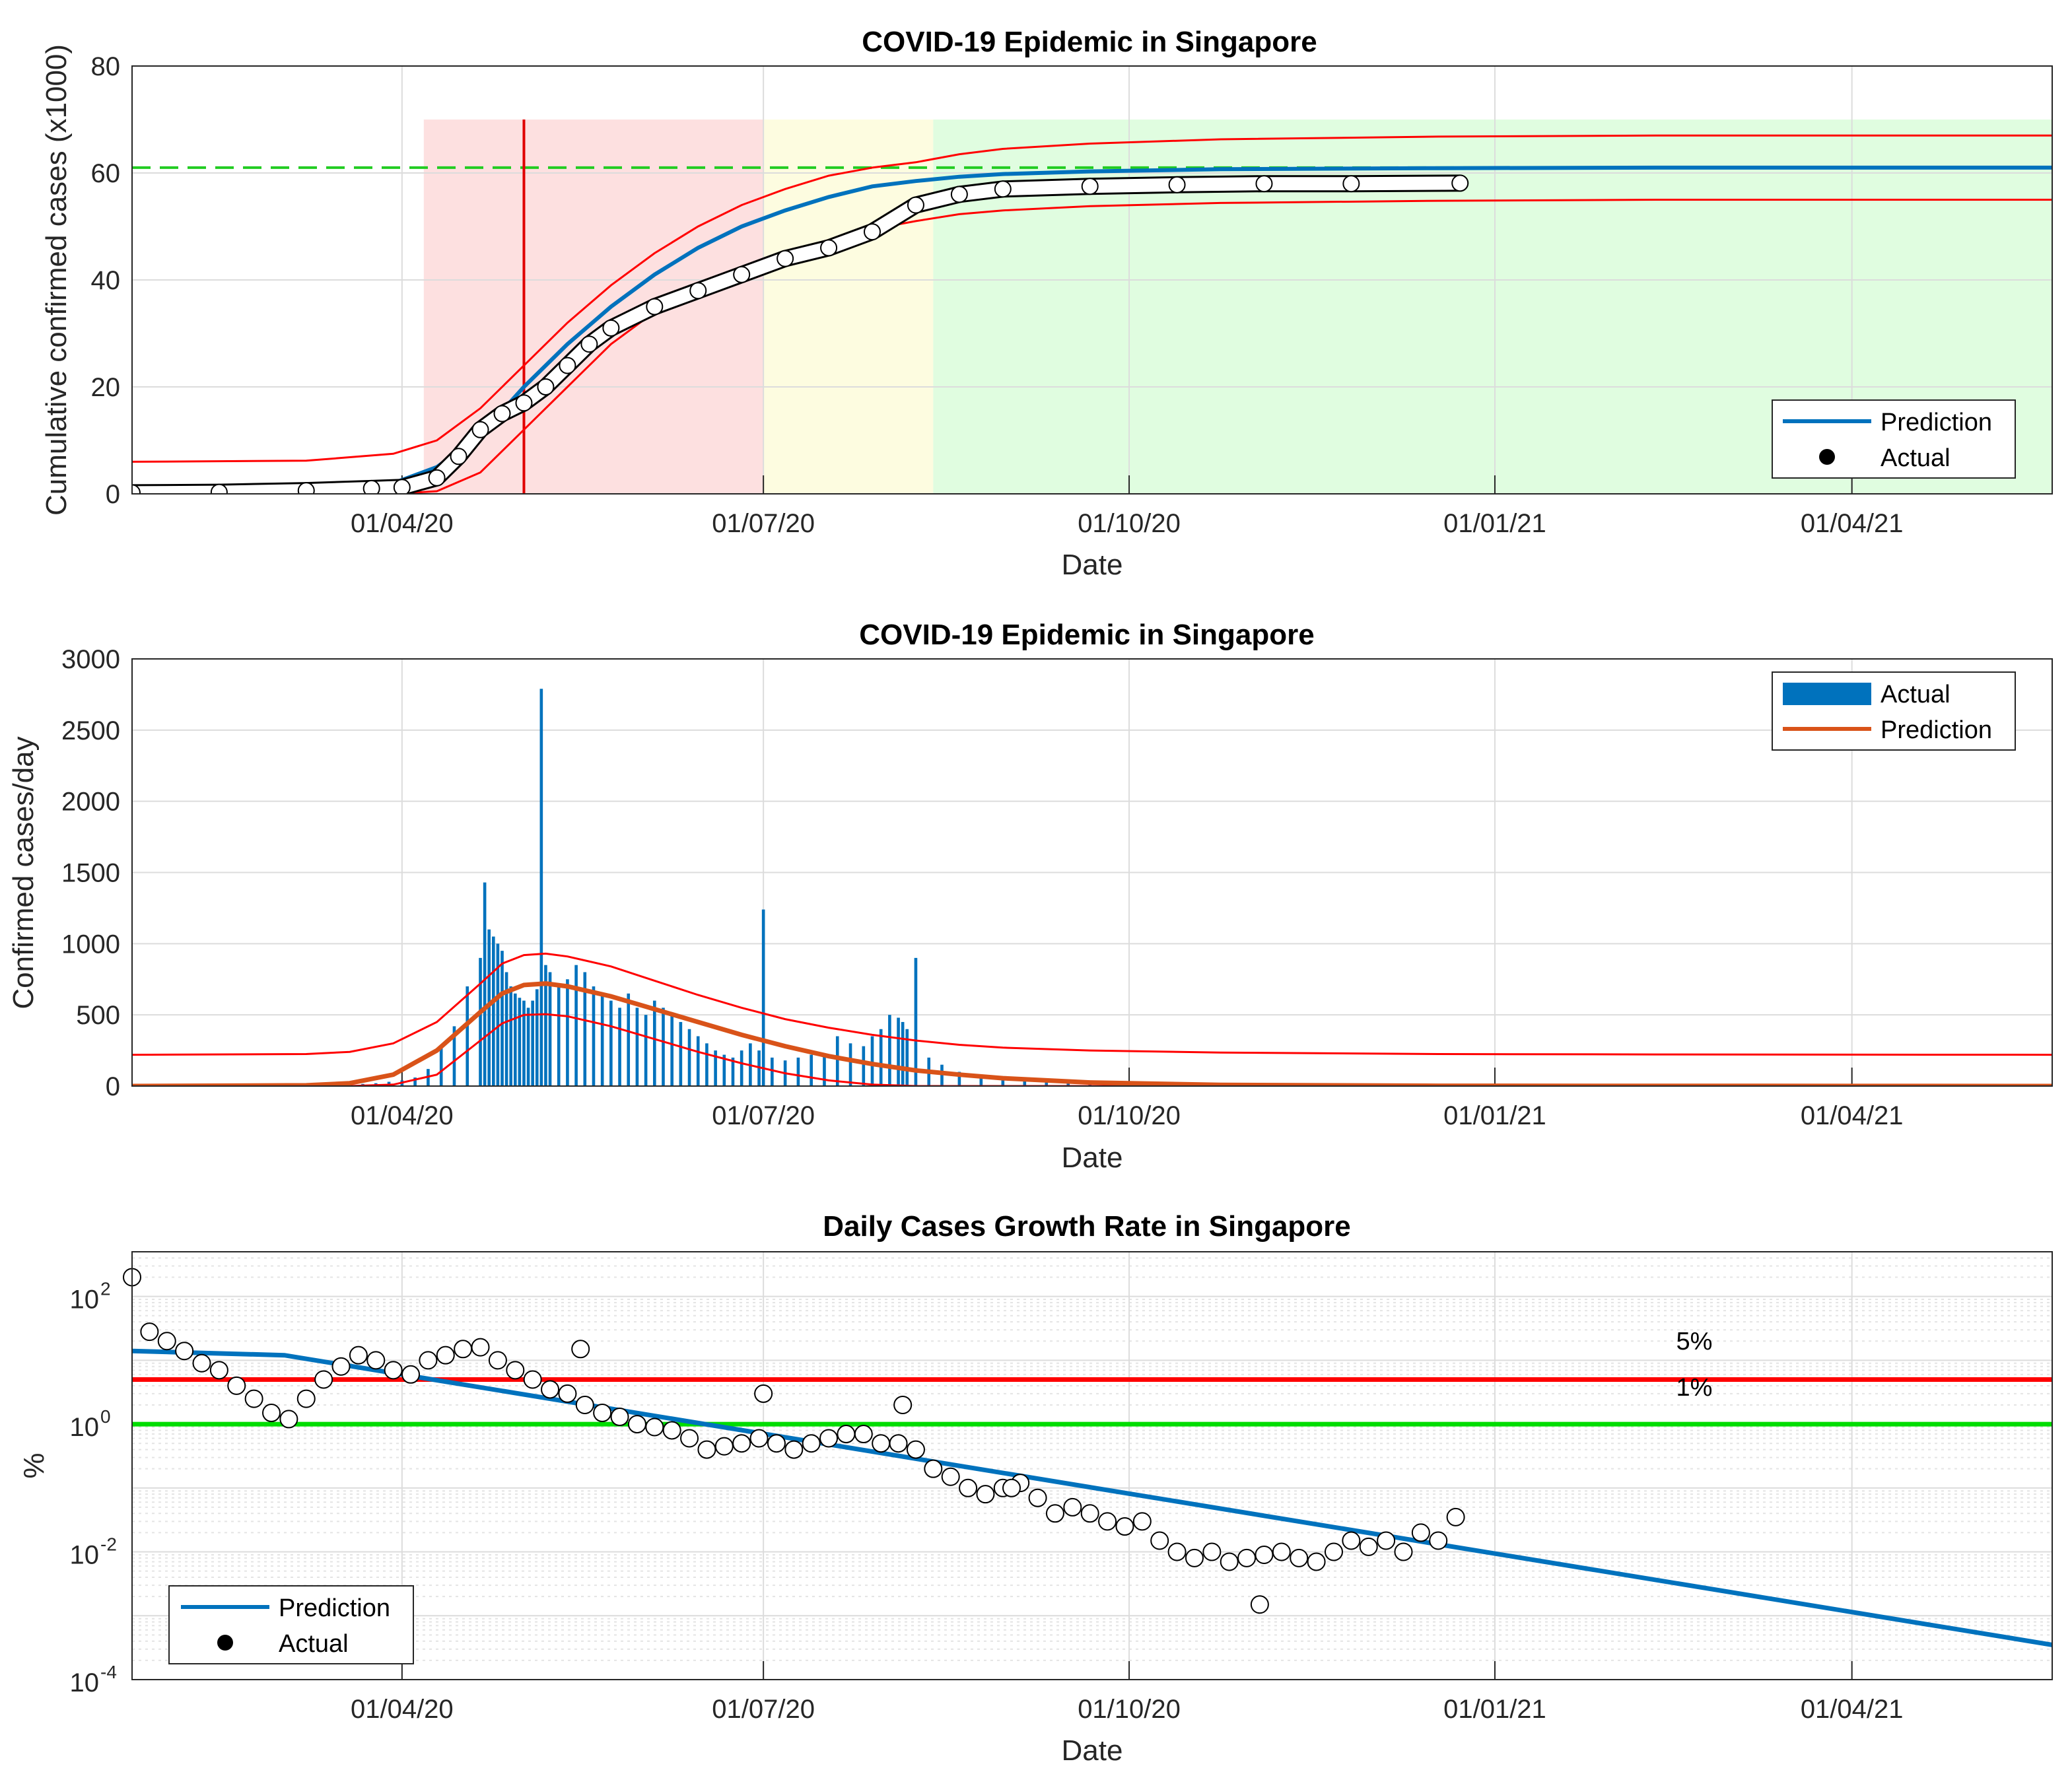 Image resolution: width=2072 pixels, height=1776 pixels. What do you see at coordinates (314, 1644) in the screenshot?
I see `legend-label-actual: Actual` at bounding box center [314, 1644].